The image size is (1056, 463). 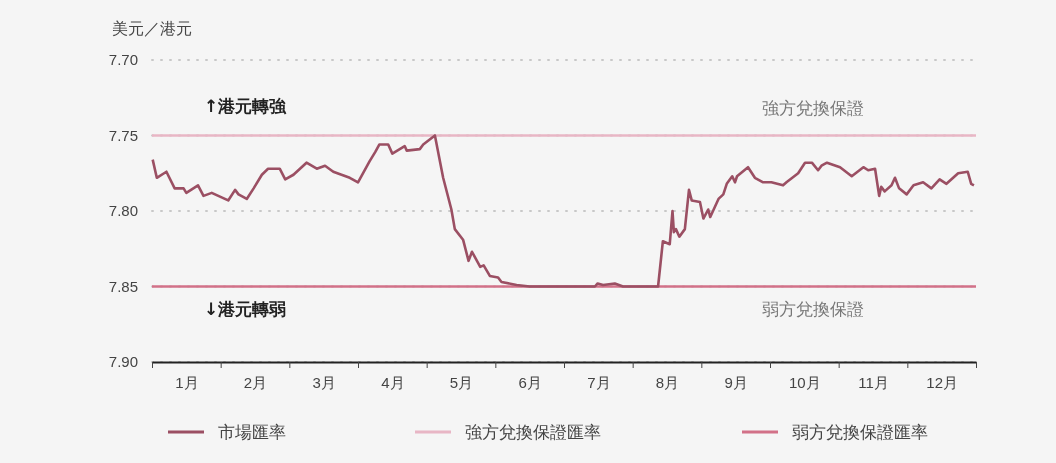 I want to click on legend-label: 強方兌換保證匯率, so click(x=533, y=431).